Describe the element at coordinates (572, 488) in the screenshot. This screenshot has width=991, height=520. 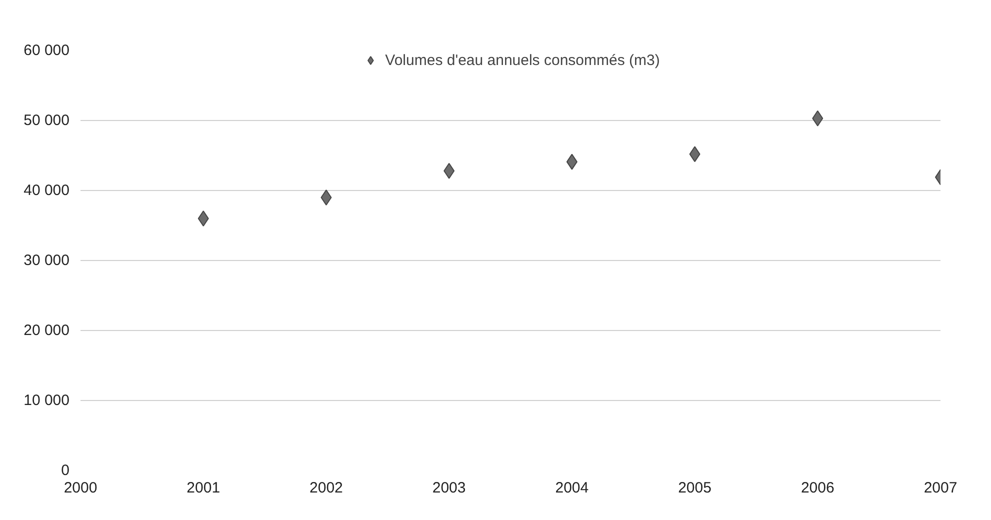
I see `x-tick-label: 2004` at that location.